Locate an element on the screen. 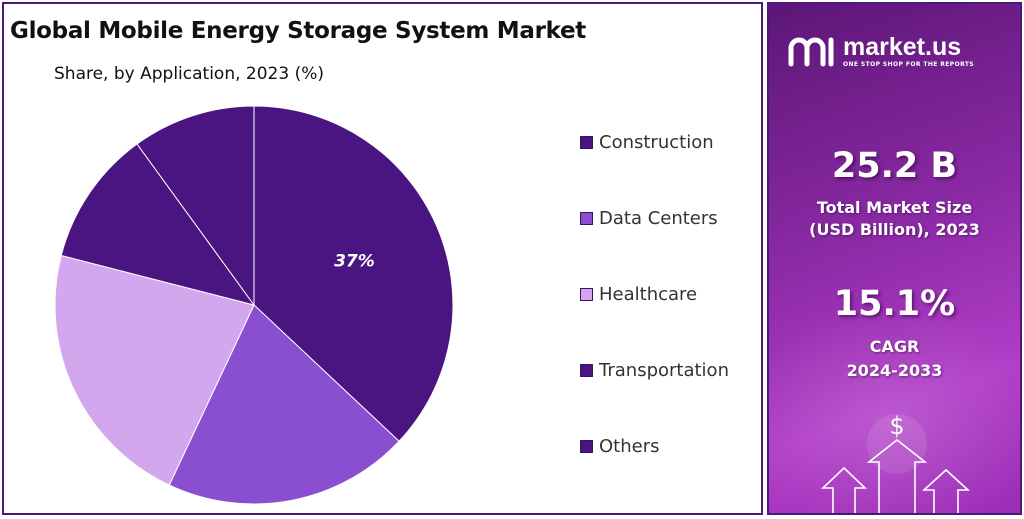 This screenshot has width=1024, height=519. legend-label: Construction is located at coordinates (656, 142).